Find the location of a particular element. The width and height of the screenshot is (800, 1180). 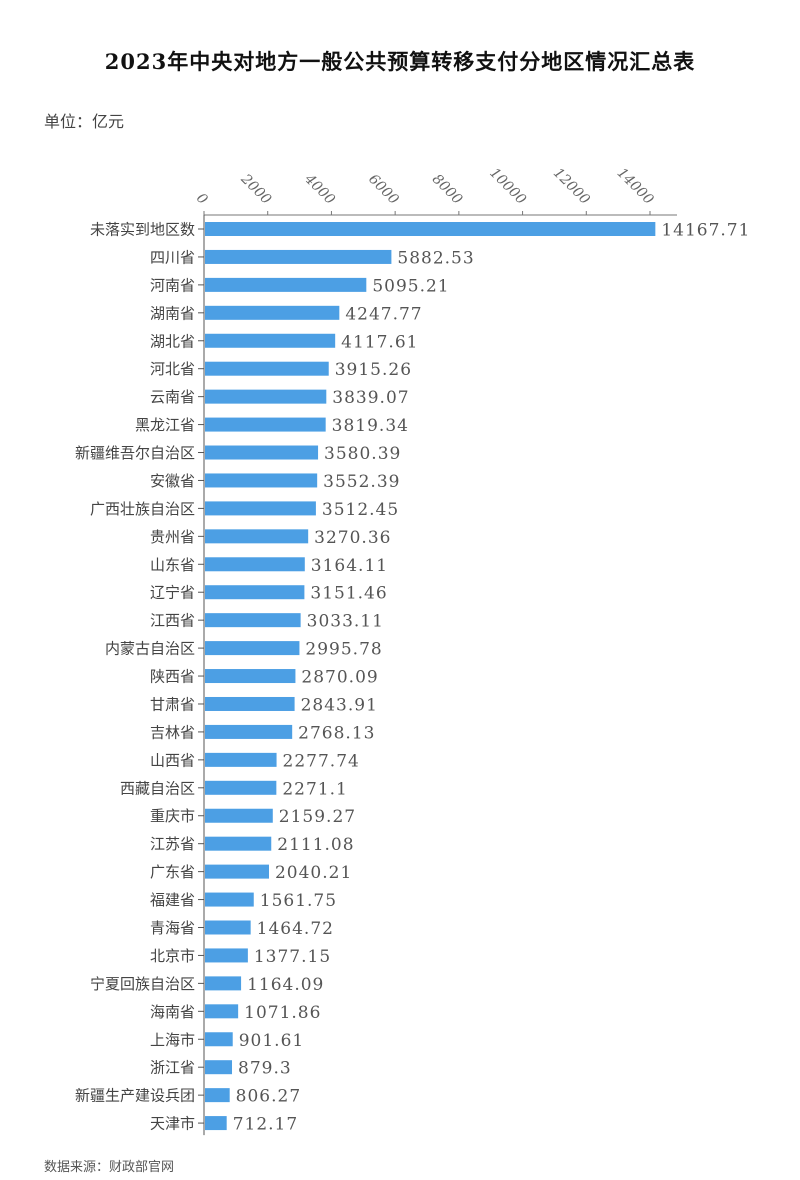

value-label: 3033.11 is located at coordinates (345, 622).